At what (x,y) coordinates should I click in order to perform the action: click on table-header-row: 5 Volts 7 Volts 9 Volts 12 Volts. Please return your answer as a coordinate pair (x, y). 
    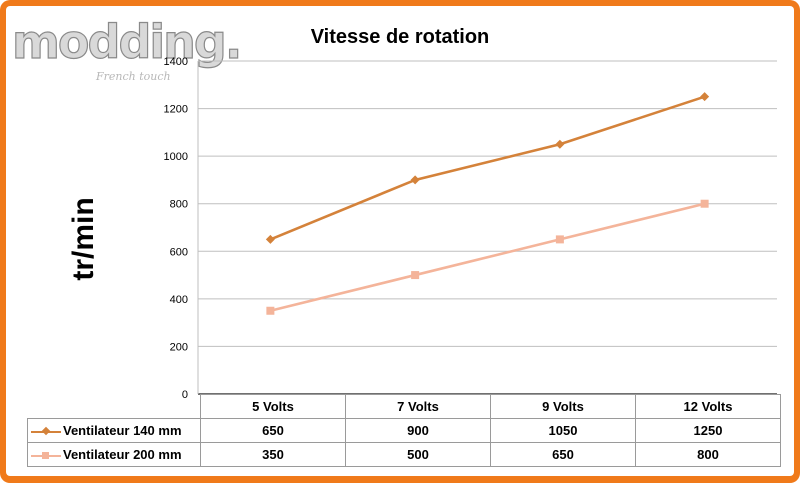
    Looking at the image, I should click on (404, 406).